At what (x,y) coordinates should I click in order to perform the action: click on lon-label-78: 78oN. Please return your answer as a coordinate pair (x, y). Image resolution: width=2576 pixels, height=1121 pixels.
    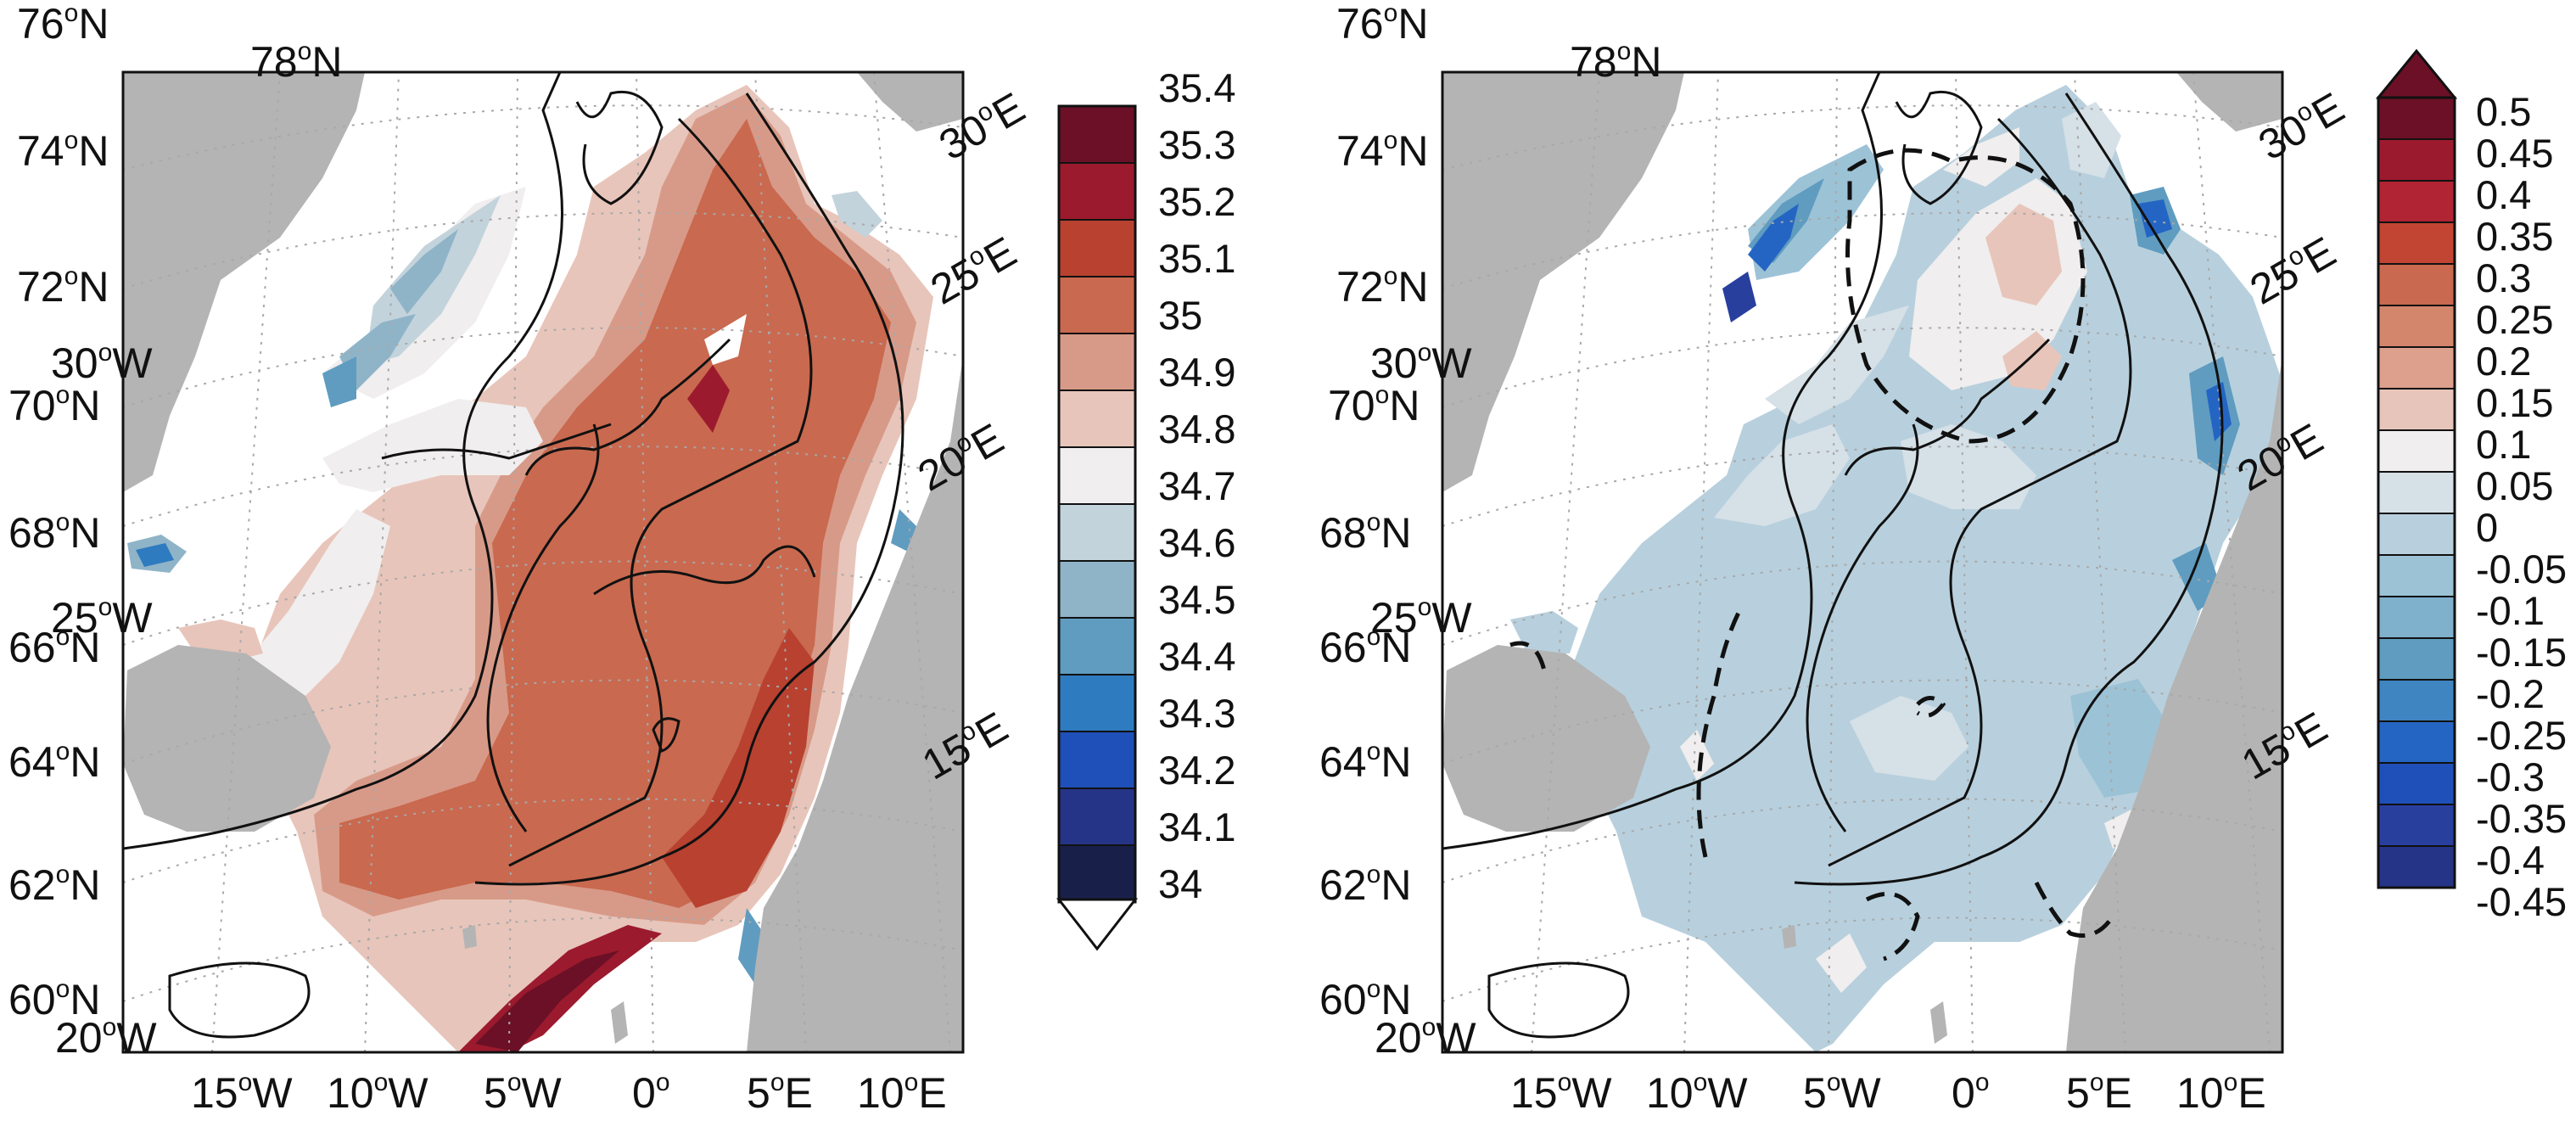
    Looking at the image, I should click on (1615, 61).